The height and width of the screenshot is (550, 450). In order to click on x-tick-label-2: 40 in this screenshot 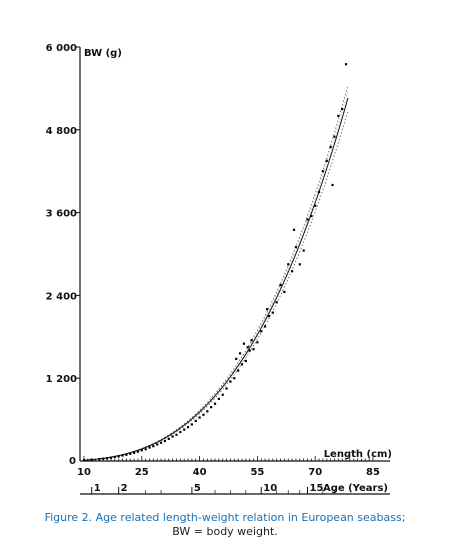, I will do `click(200, 472)`.